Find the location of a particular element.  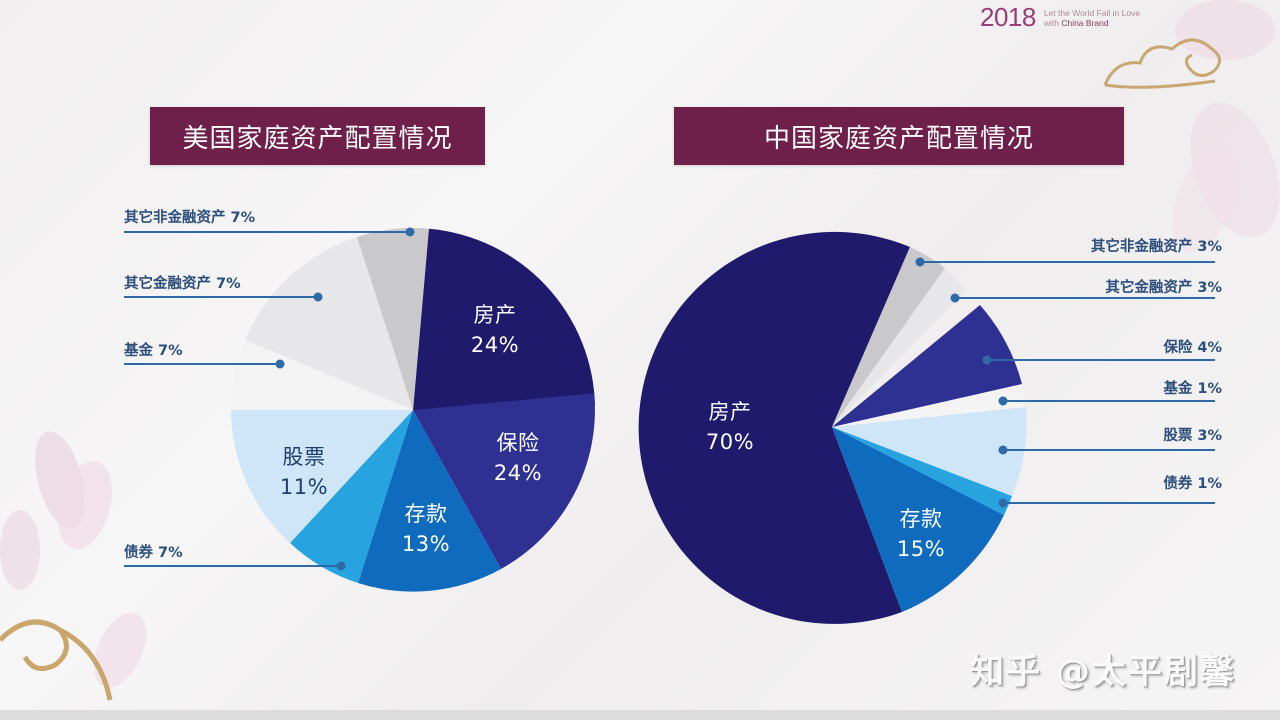

cn-slice-deposits is located at coordinates (918, 519).